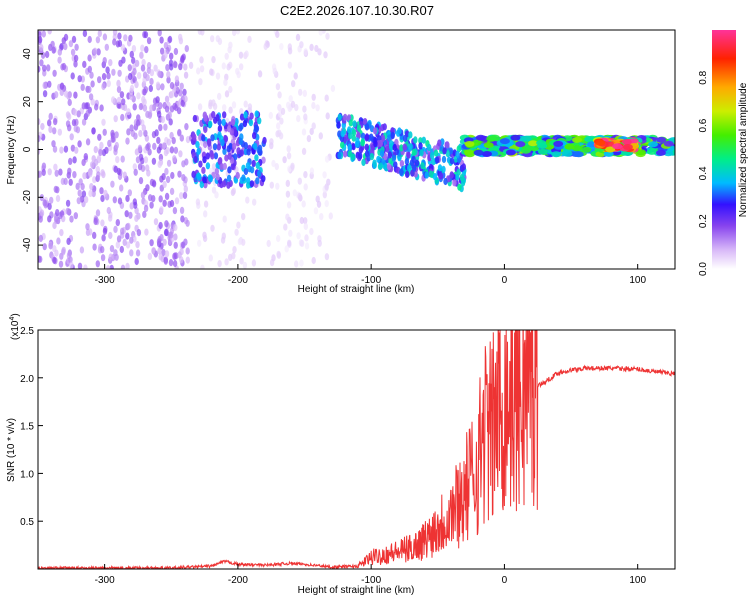  I want to click on spectrogram-y-tick-label: 20, so click(27, 102).